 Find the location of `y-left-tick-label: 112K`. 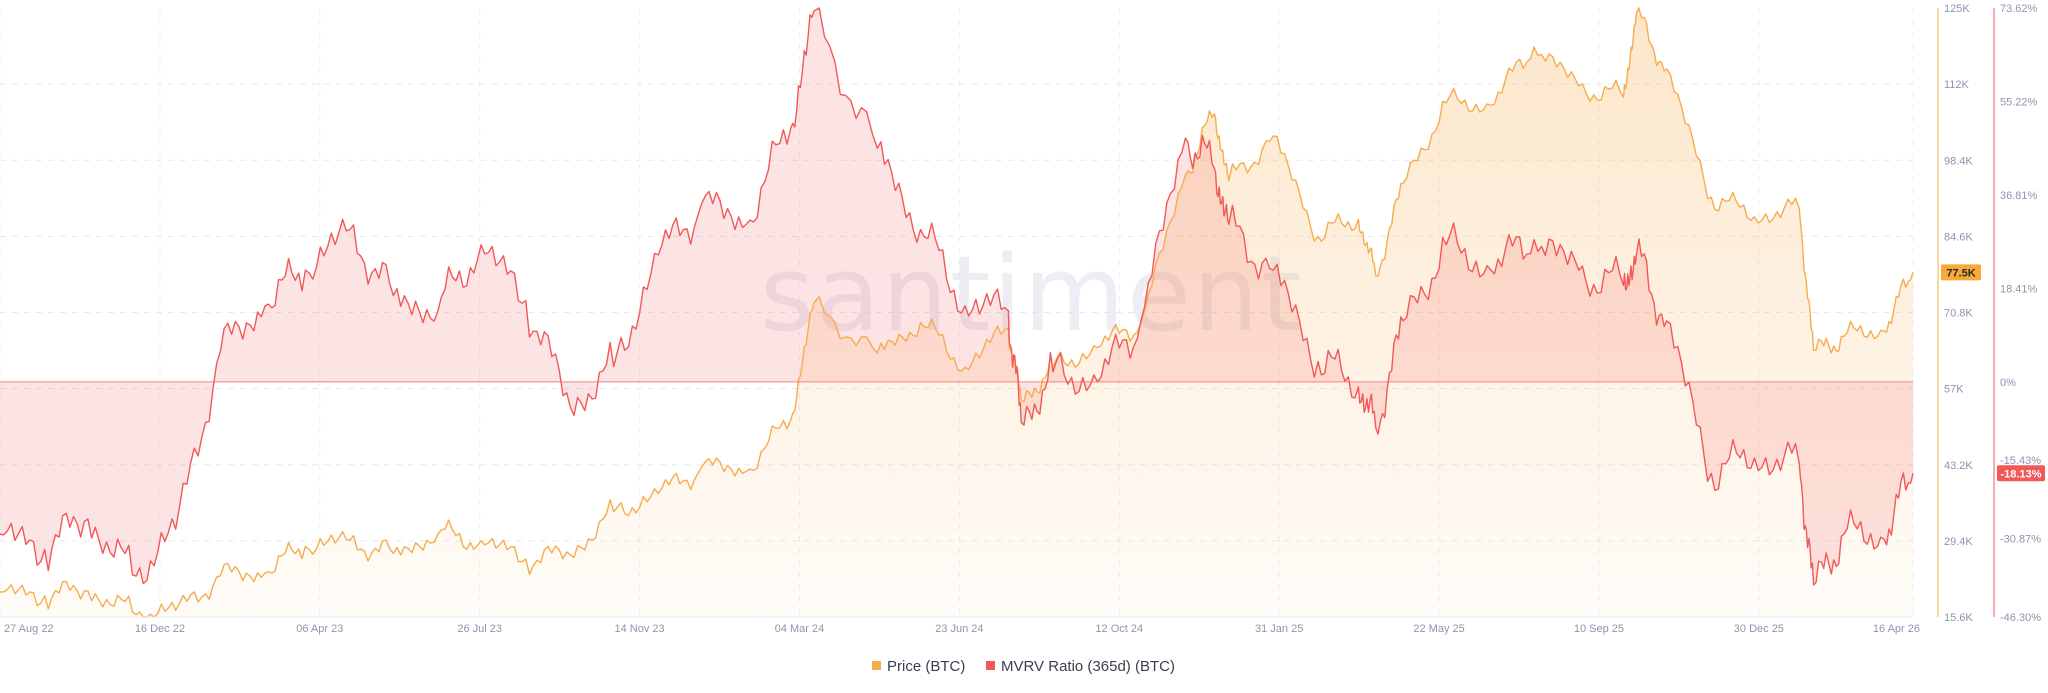

y-left-tick-label: 112K is located at coordinates (1957, 85).